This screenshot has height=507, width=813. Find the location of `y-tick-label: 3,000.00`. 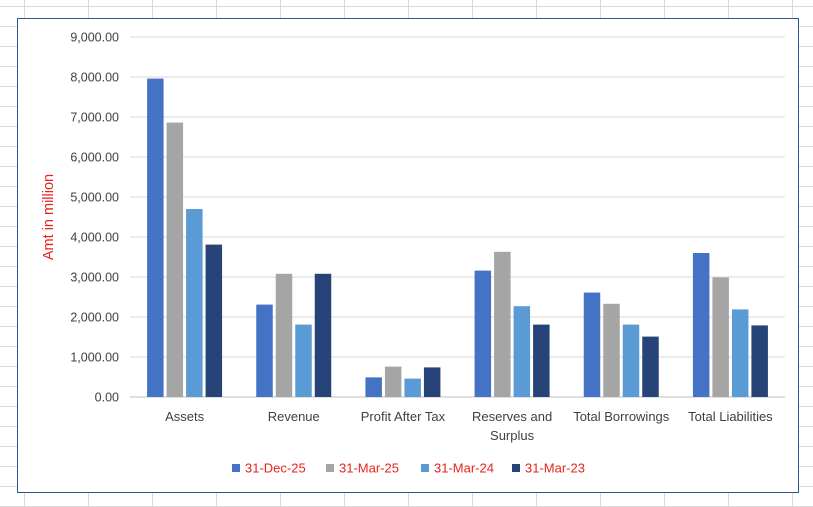

y-tick-label: 3,000.00 is located at coordinates (94, 278).